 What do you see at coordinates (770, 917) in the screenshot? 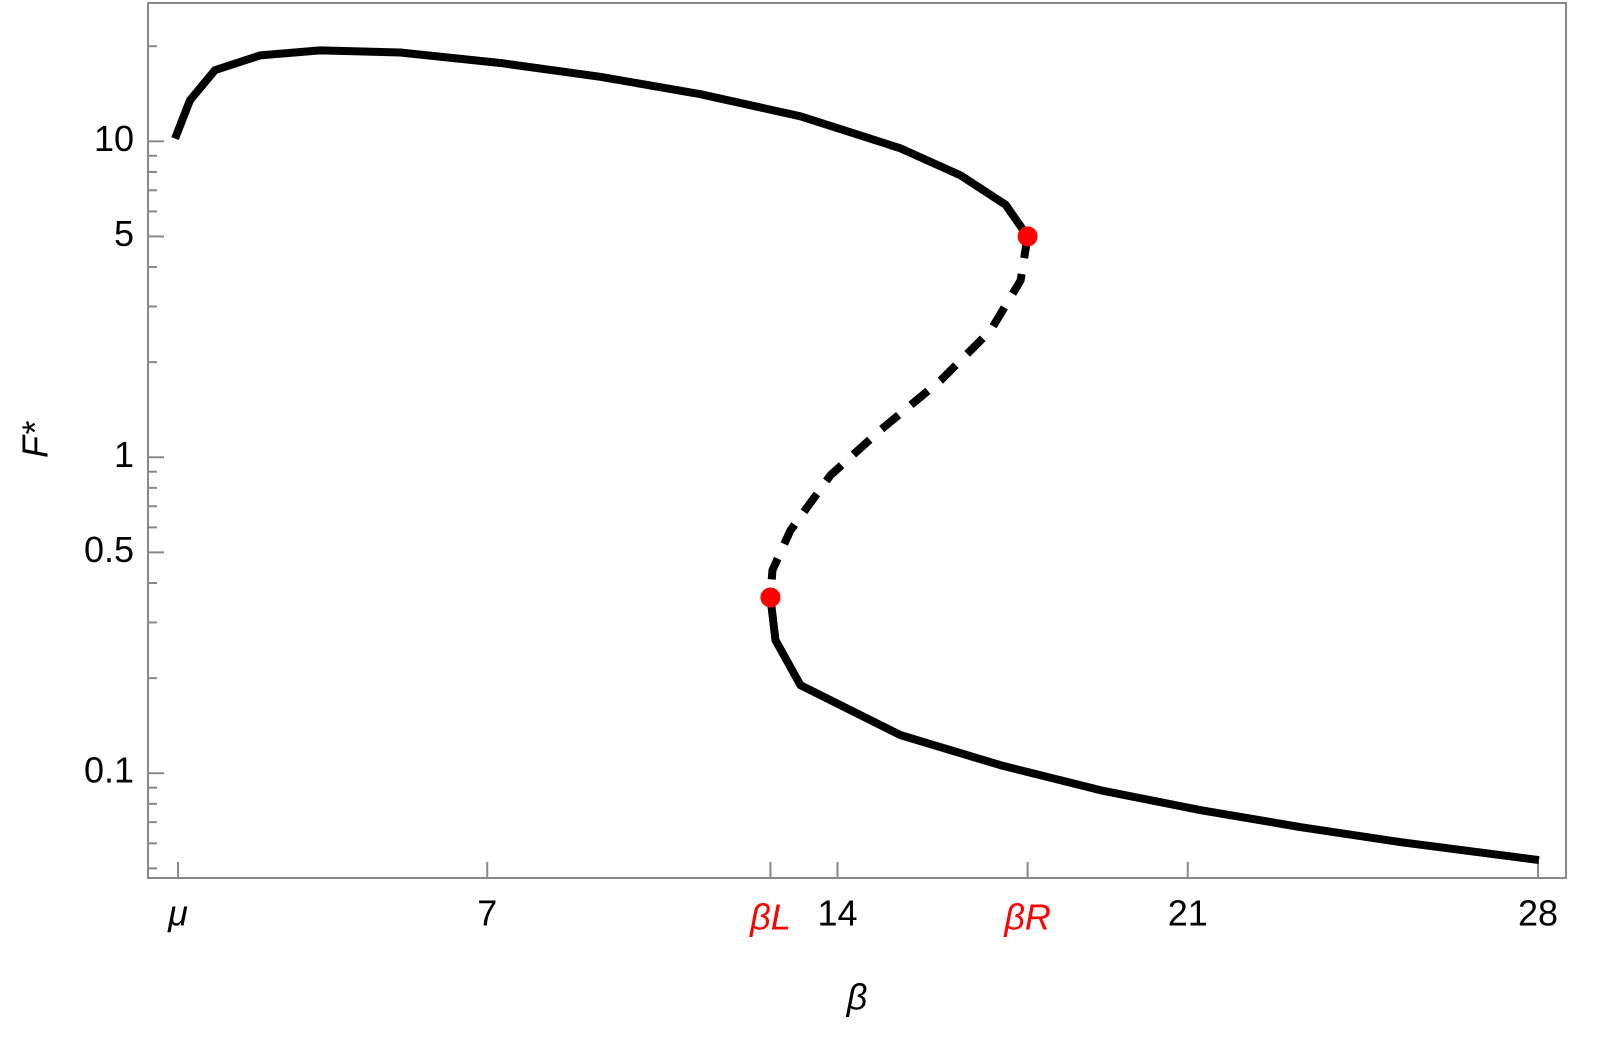
I see `critical-label: βL` at bounding box center [770, 917].